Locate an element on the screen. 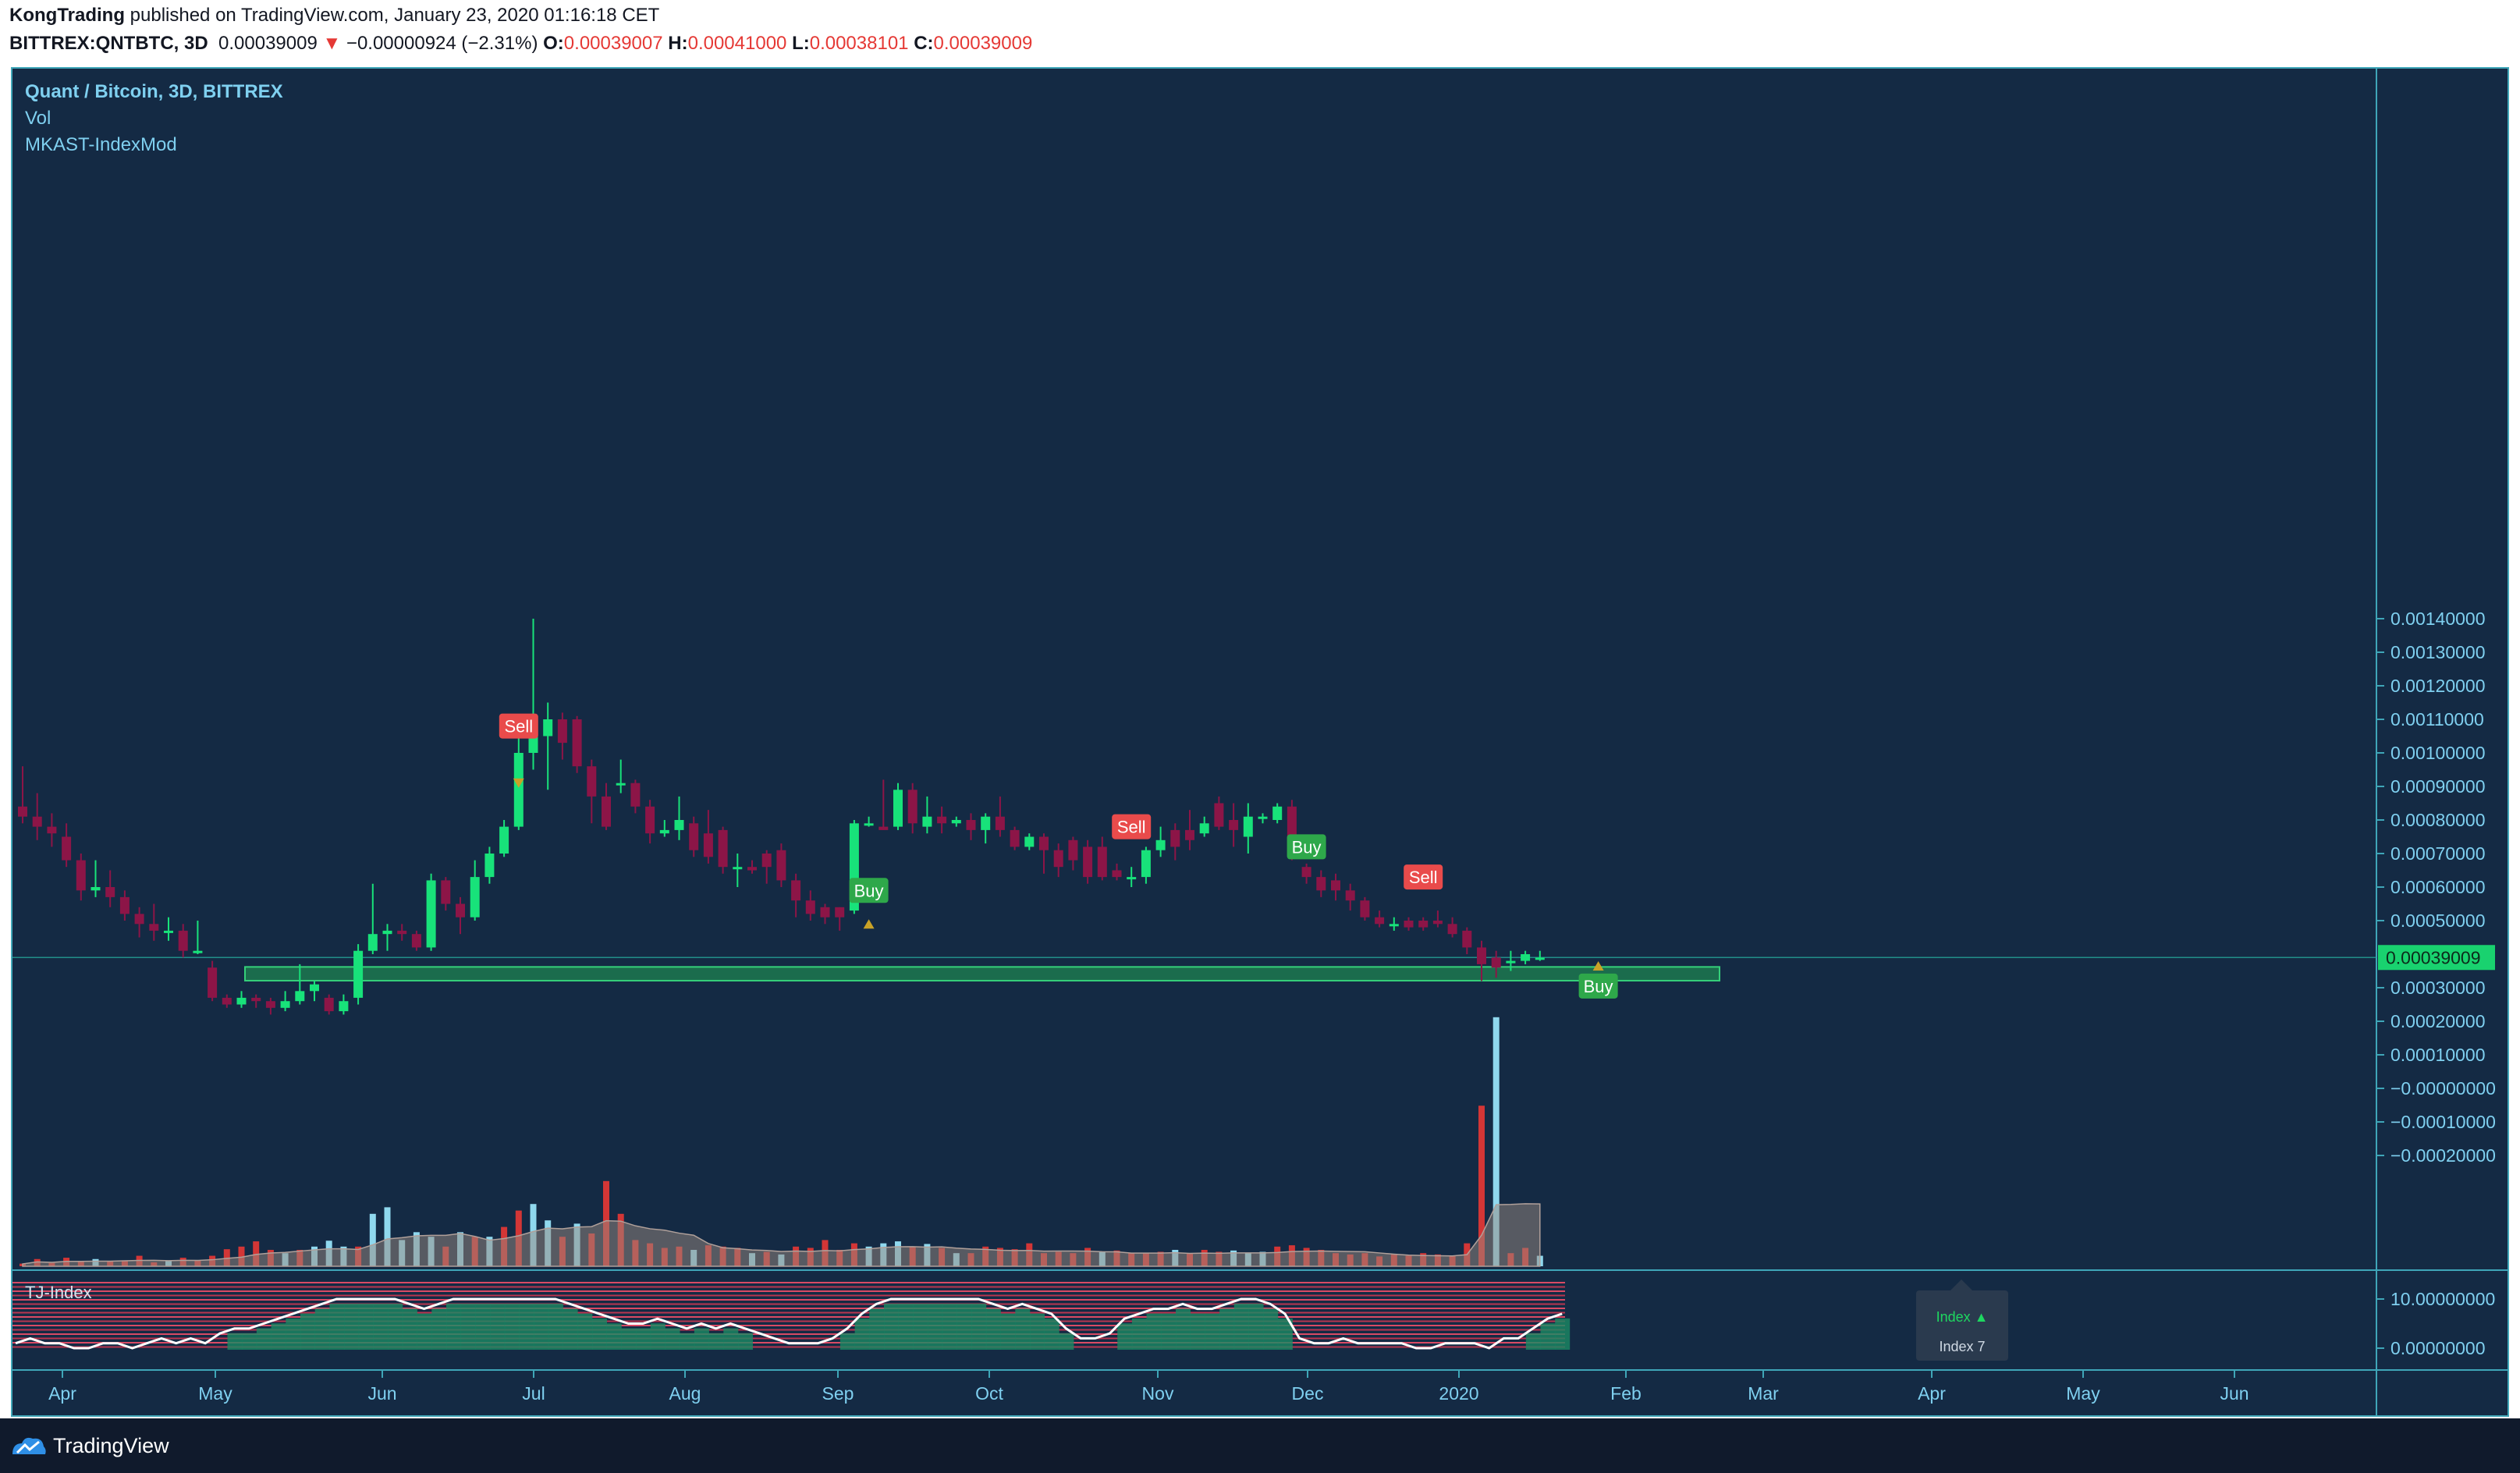  footer-bar: TradingView is located at coordinates (1260, 1445).